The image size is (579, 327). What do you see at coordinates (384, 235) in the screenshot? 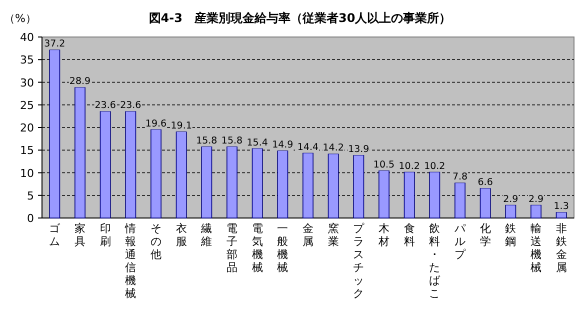
I see `x-tick-label: 木材` at bounding box center [384, 235].